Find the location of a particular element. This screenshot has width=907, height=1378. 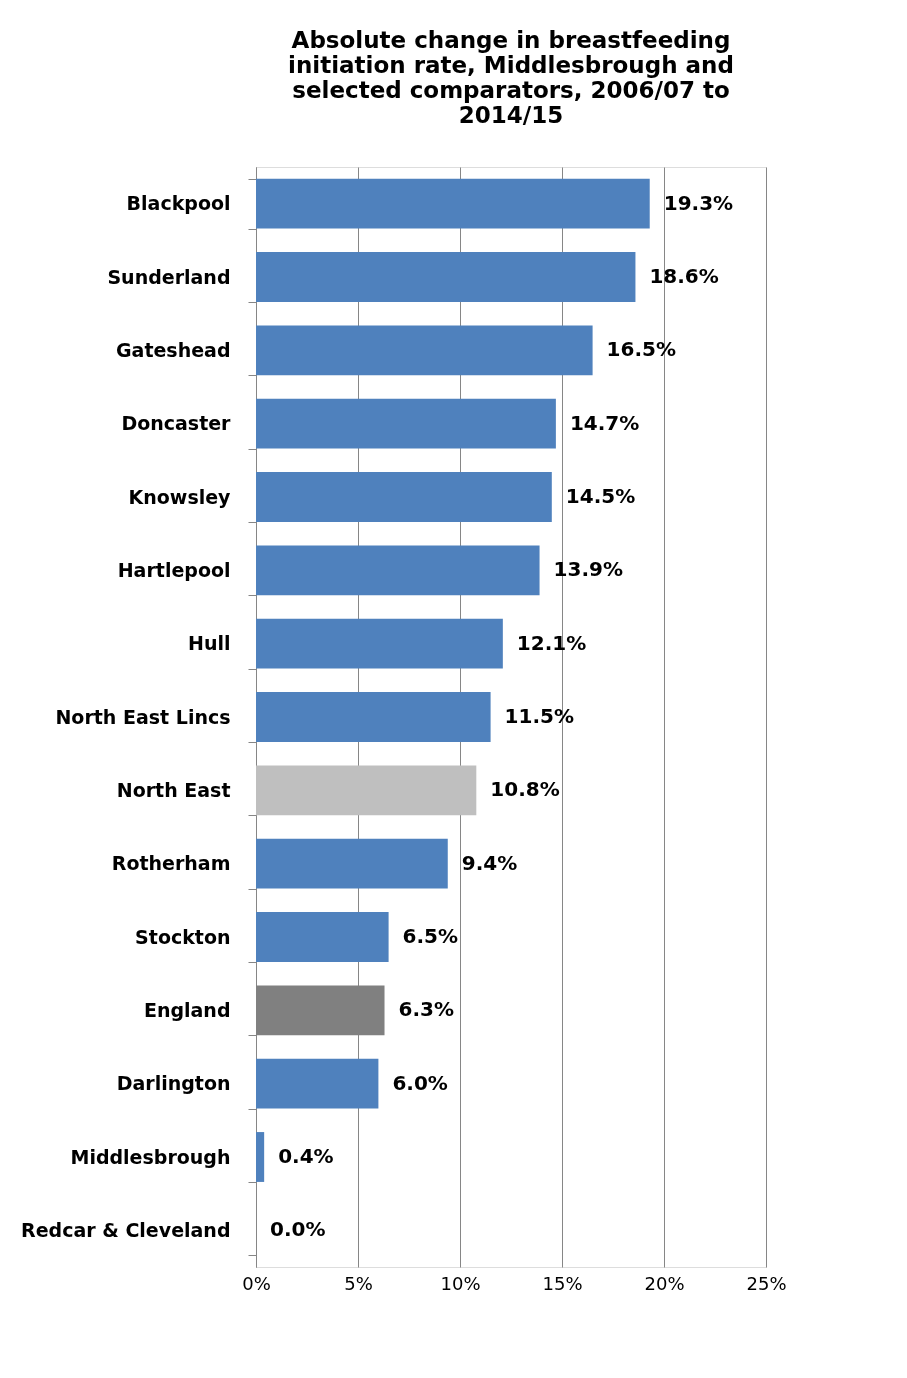

x-tick-label: 0% is located at coordinates (256, 1283).